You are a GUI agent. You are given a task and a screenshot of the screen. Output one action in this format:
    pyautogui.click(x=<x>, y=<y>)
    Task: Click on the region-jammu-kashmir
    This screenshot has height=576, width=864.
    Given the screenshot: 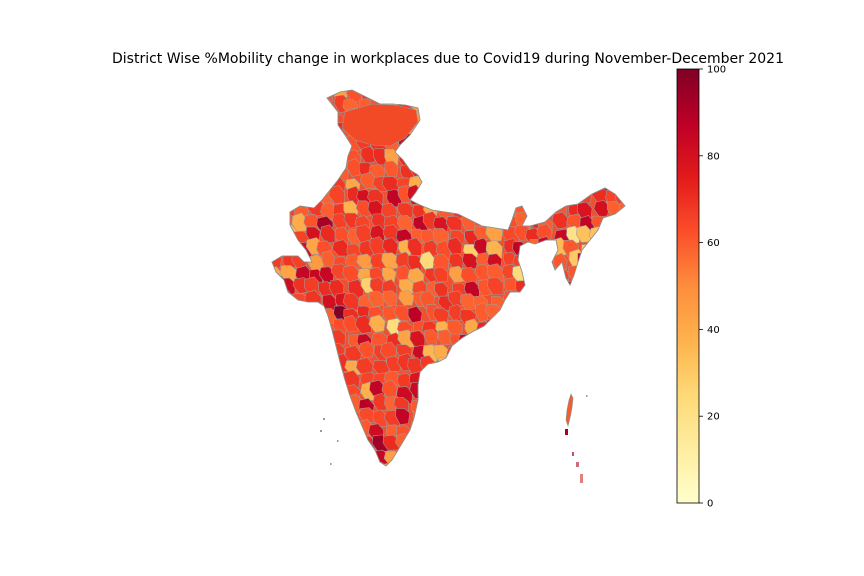 What is the action you would take?
    pyautogui.click(x=380, y=125)
    